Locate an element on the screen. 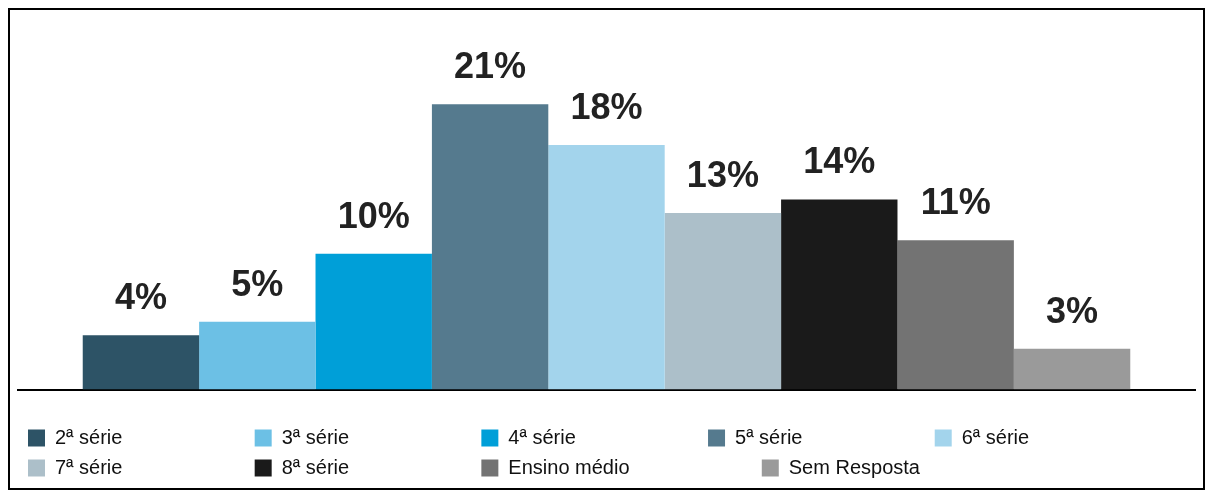  data-label: 11% is located at coordinates (955, 202).